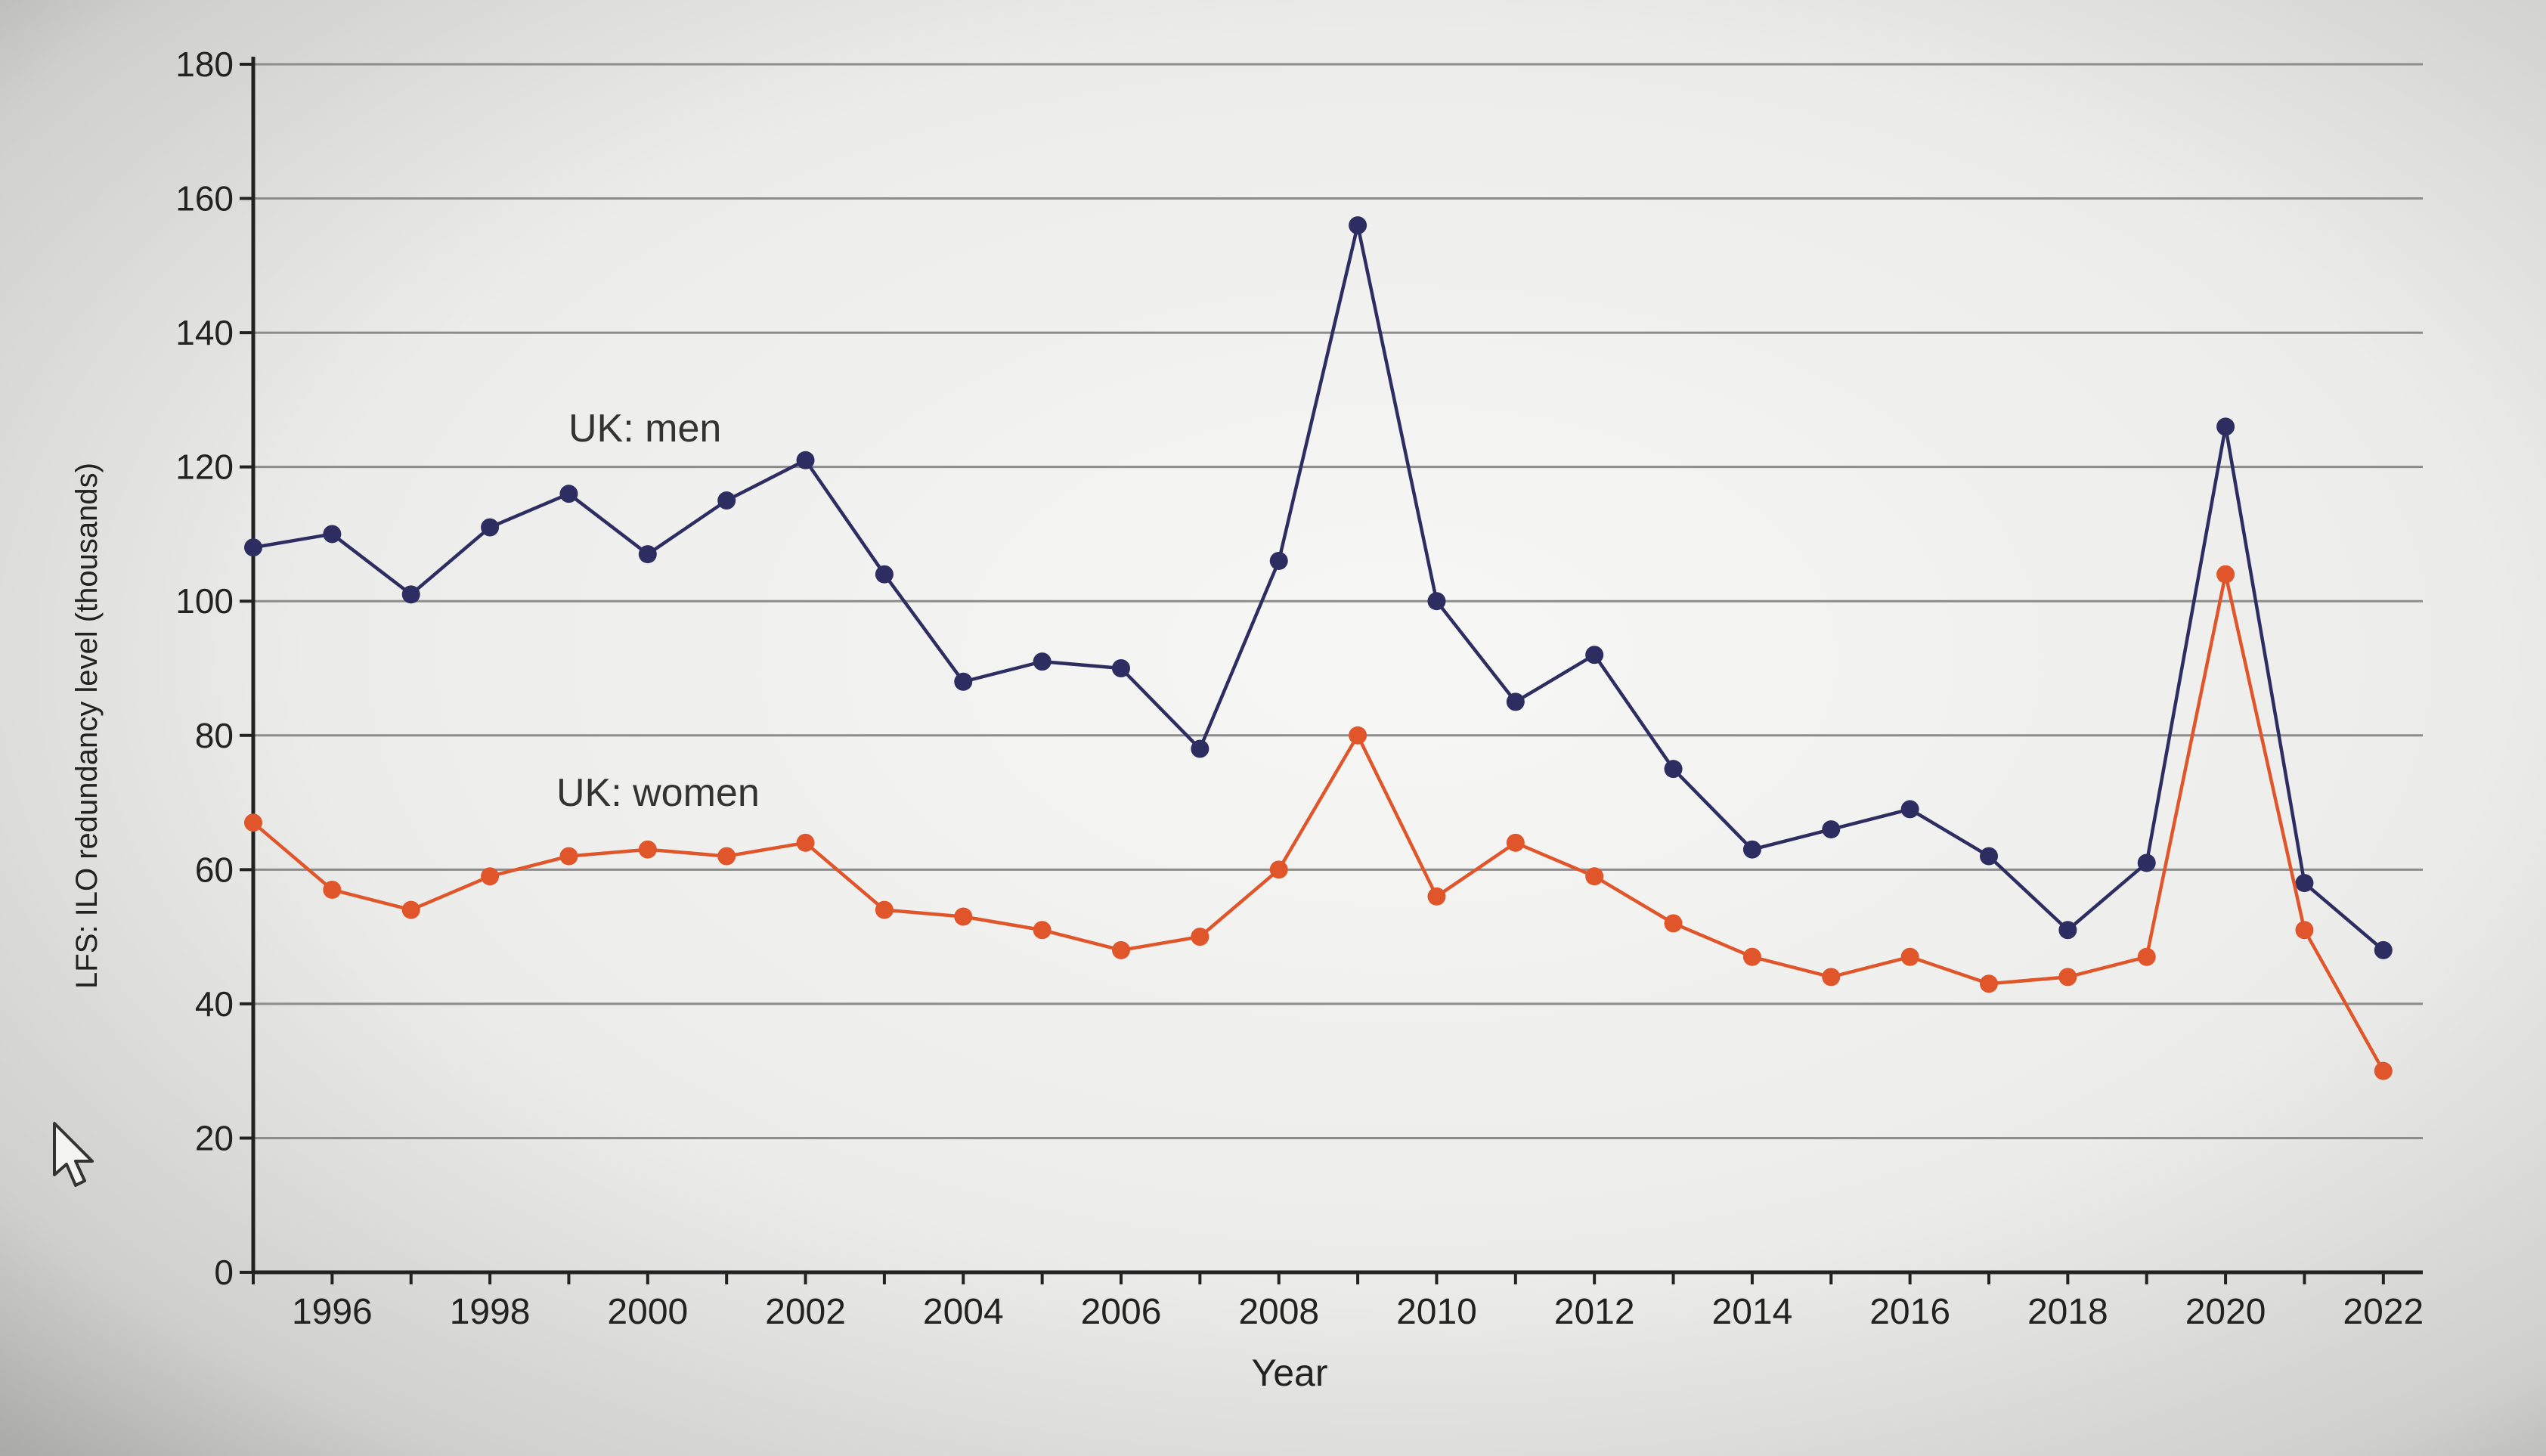 The width and height of the screenshot is (2546, 1456). What do you see at coordinates (1515, 842) in the screenshot?
I see `data-point-uk-women-2011` at bounding box center [1515, 842].